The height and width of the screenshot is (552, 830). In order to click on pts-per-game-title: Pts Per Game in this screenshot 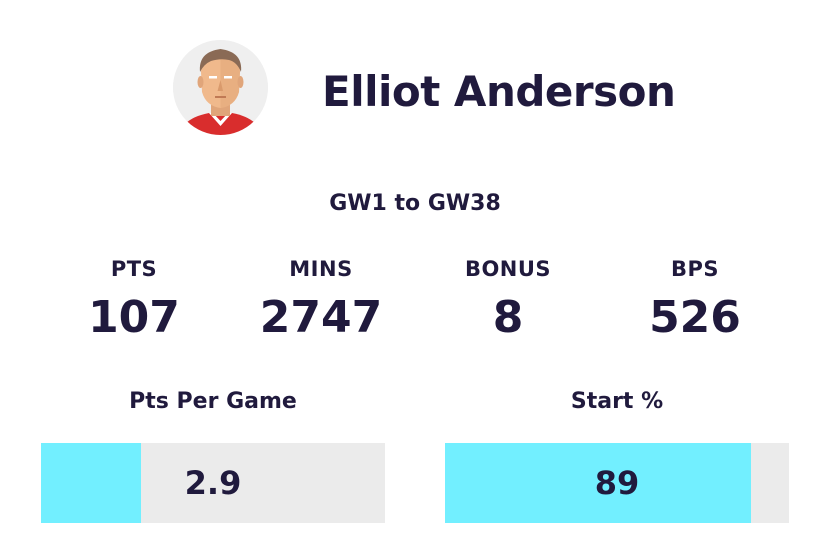, I will do `click(213, 401)`.